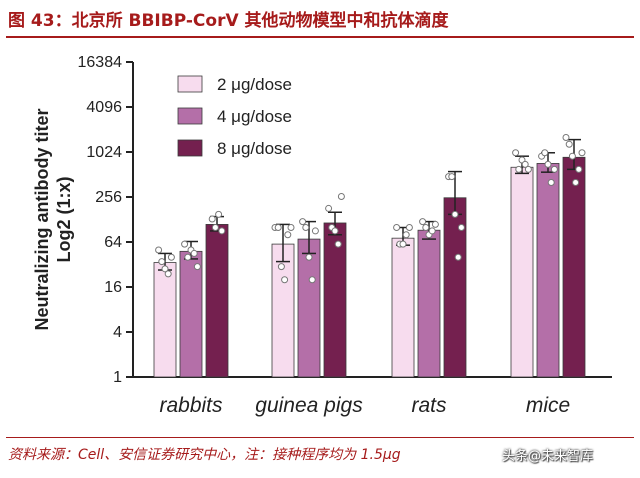 The height and width of the screenshot is (478, 640). What do you see at coordinates (320, 437) in the screenshot?
I see `footer-divider` at bounding box center [320, 437].